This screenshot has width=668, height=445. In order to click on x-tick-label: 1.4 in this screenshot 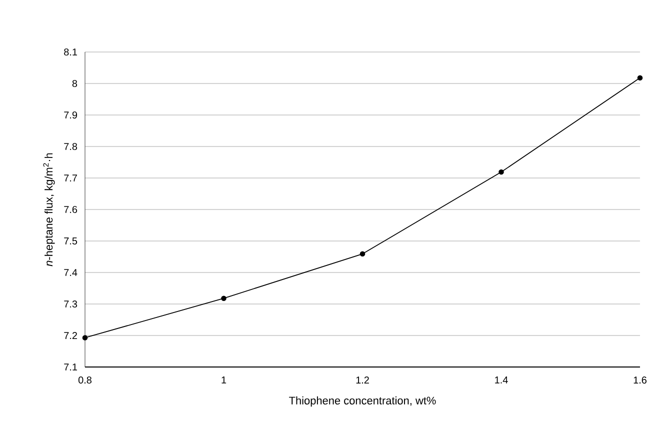, I will do `click(501, 380)`.